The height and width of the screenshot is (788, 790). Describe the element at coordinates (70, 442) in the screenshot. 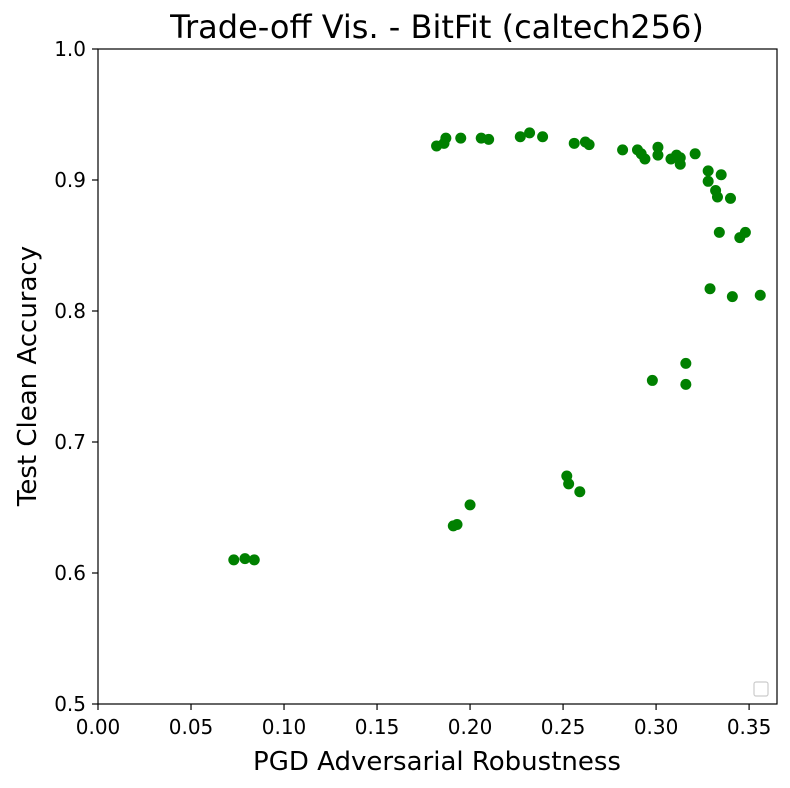

I see `y-tick-label: 0.7` at that location.